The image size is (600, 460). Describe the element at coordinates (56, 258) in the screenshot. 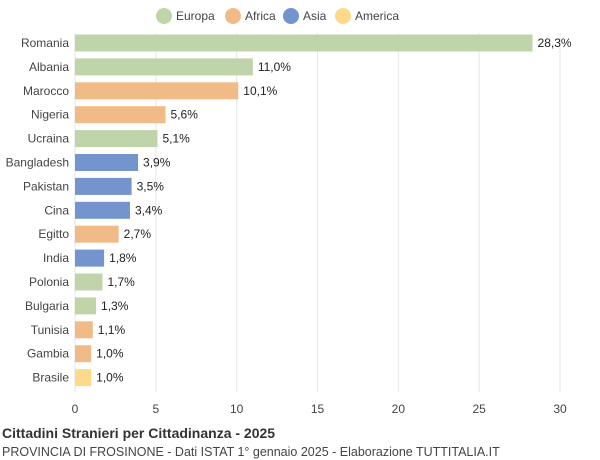

I see `category-label: India` at that location.